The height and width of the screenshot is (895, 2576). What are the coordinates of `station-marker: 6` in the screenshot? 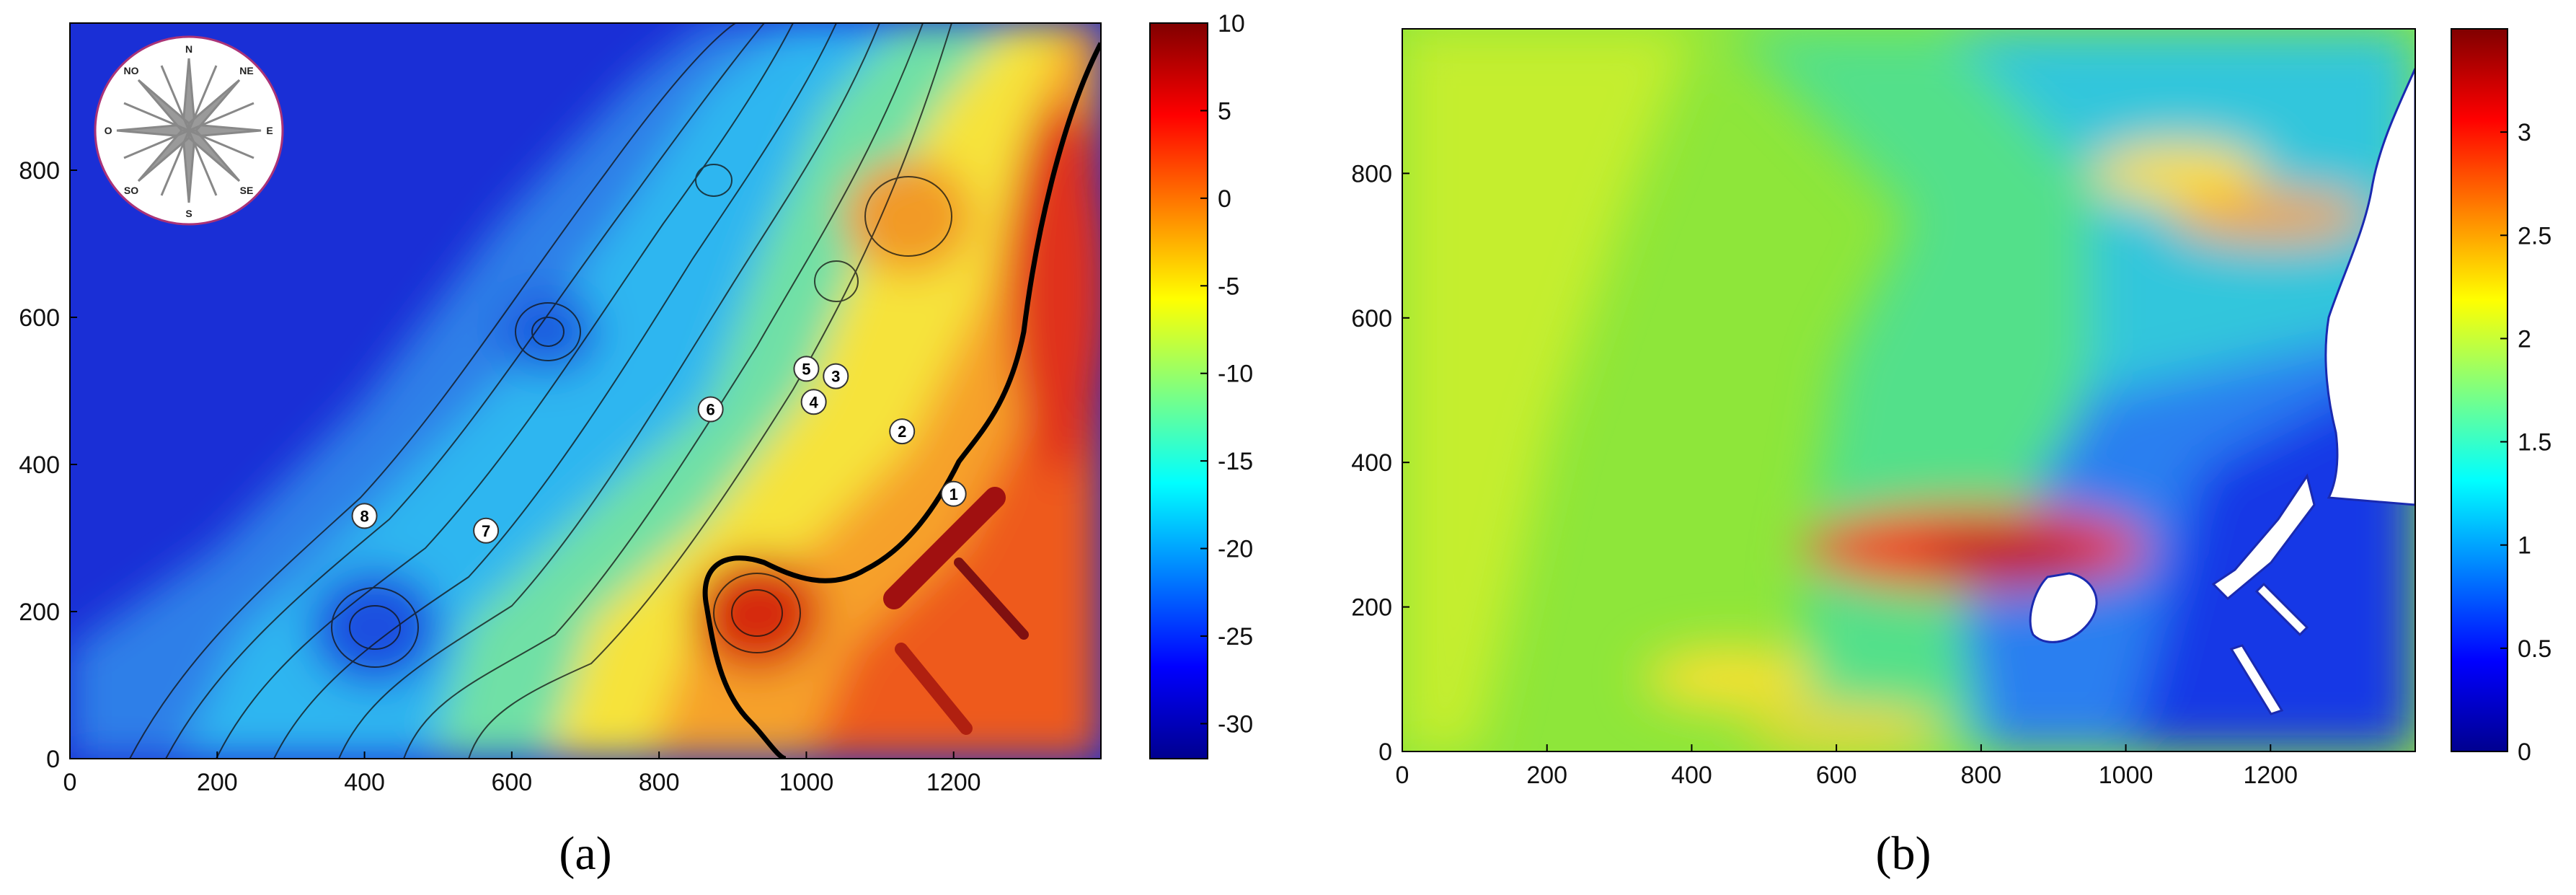 It's located at (710, 409).